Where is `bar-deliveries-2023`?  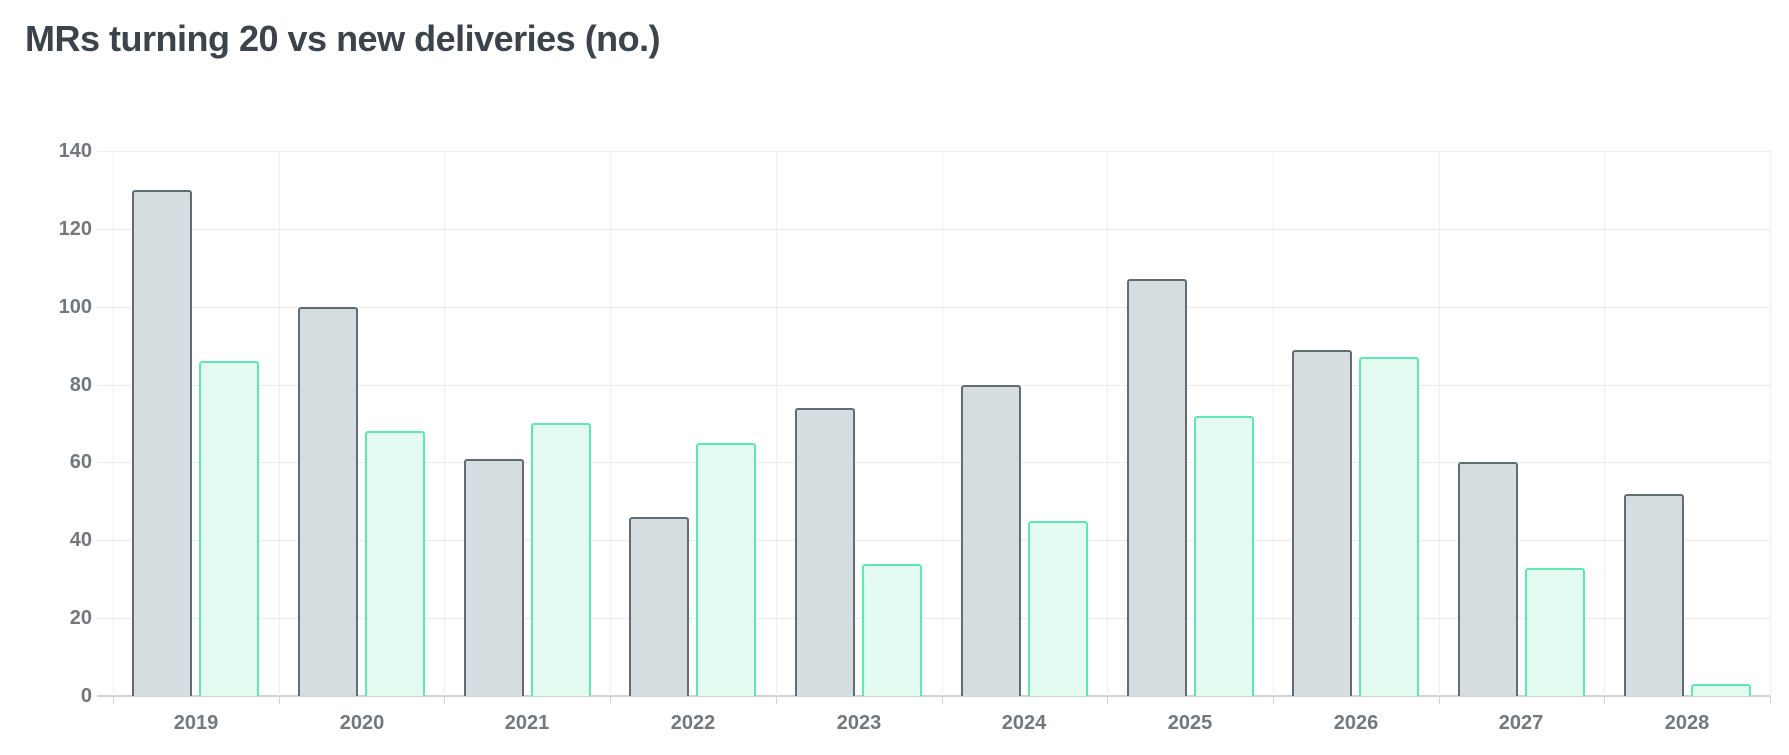 bar-deliveries-2023 is located at coordinates (892, 630).